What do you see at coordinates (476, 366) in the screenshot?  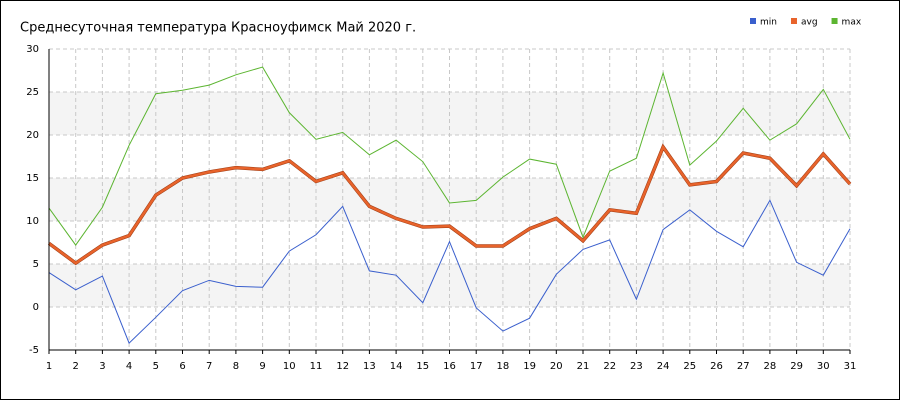 I see `x-tick-label: 17` at bounding box center [476, 366].